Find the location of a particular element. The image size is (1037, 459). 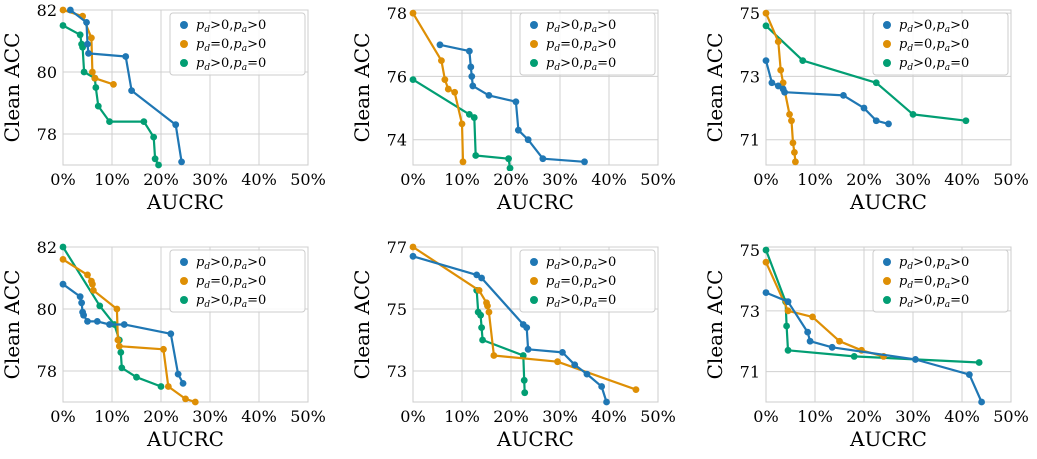

x-tick-label: 10% is located at coordinates (112, 179).